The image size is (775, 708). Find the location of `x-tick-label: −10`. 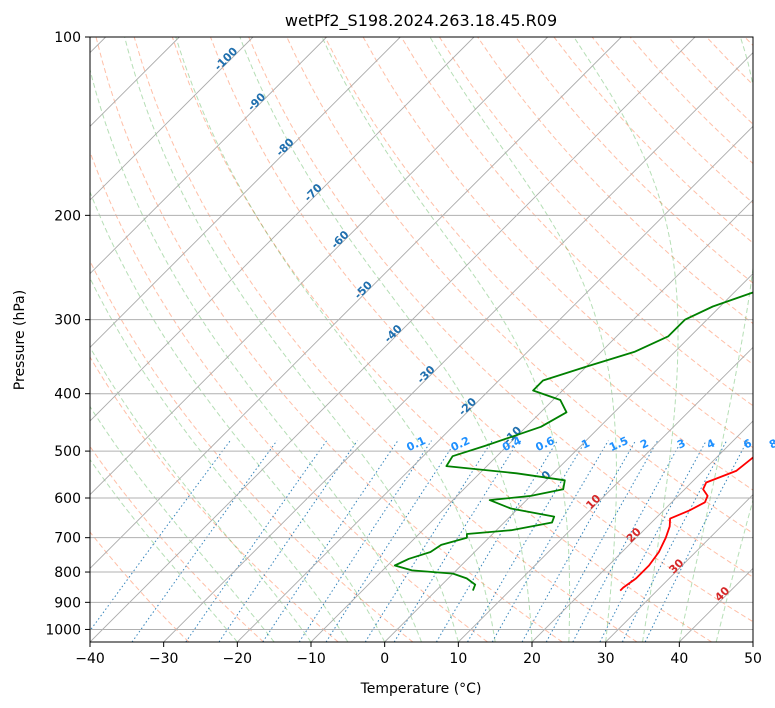

x-tick-label: −10 is located at coordinates (311, 659).